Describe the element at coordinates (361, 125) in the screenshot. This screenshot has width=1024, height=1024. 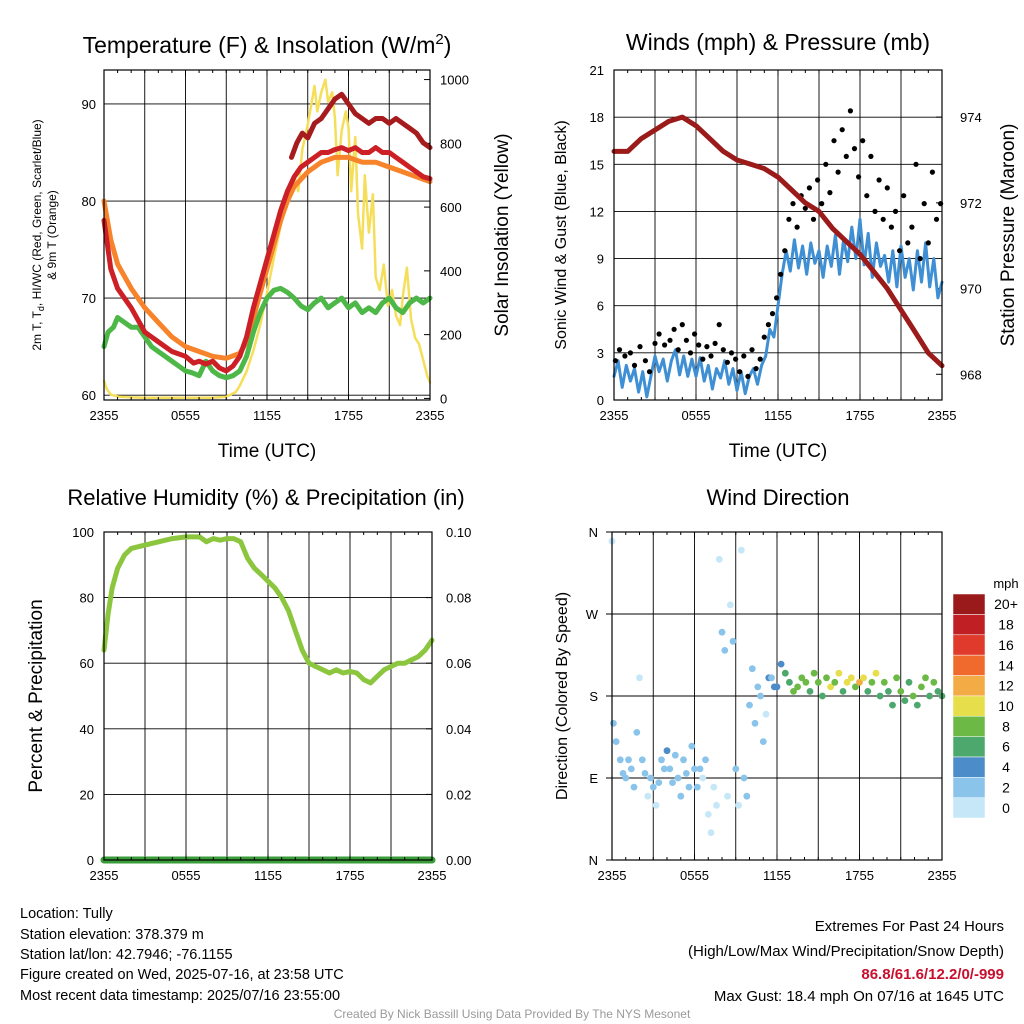
I see `heat-index-line` at that location.